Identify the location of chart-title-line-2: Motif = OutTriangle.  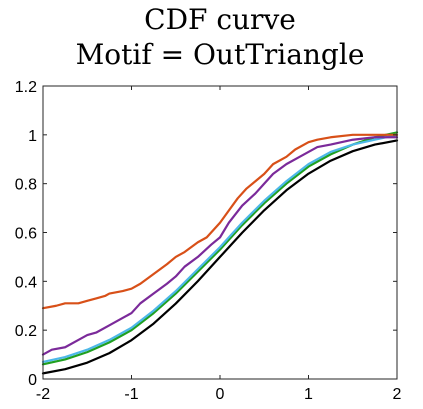
(220, 54).